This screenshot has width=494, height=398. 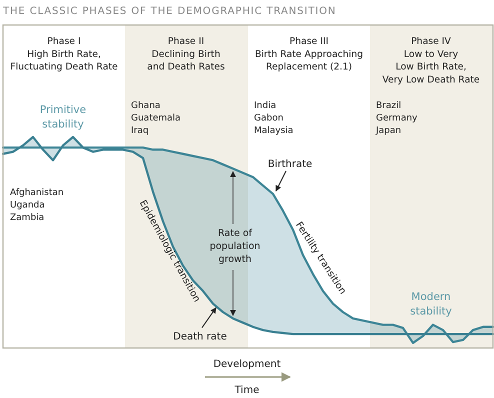 I want to click on annotation: Afghanistan Uganda Zambia, so click(x=37, y=205).